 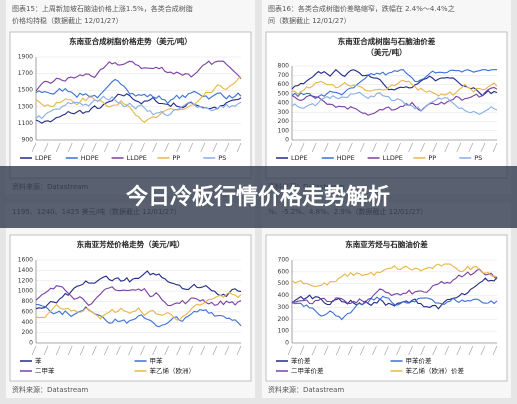 What do you see at coordinates (102, 8) in the screenshot?
I see `caption: 图表15：上周新加坡石脑油价格上涨1.5%，各类合成树脂` at bounding box center [102, 8].